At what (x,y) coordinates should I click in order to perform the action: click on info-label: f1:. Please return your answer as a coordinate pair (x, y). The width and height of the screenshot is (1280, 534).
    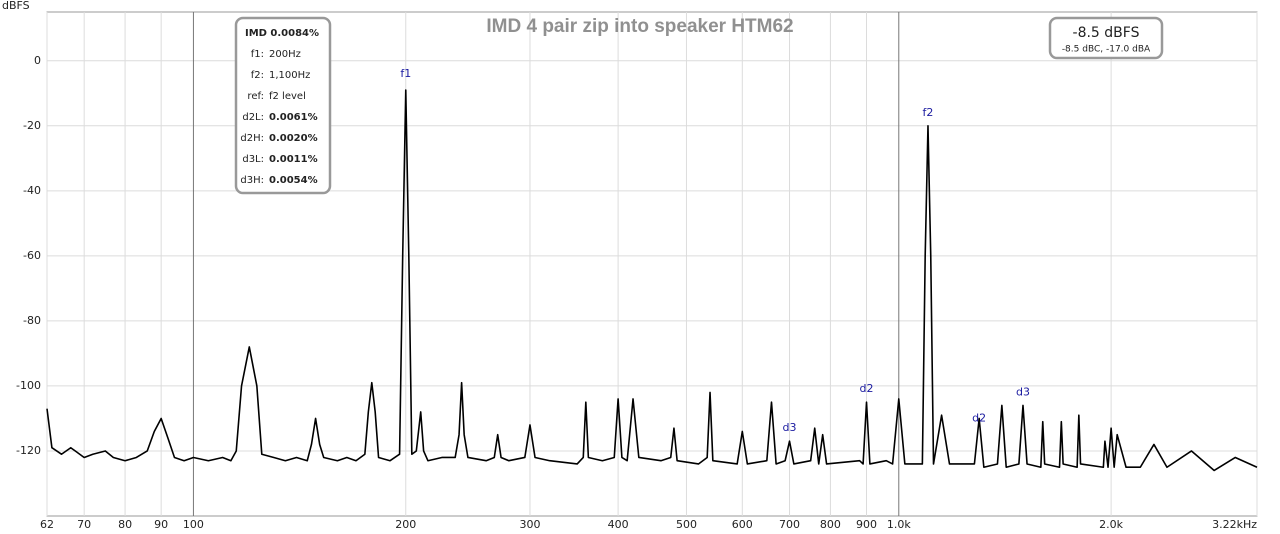
    Looking at the image, I should click on (257, 54).